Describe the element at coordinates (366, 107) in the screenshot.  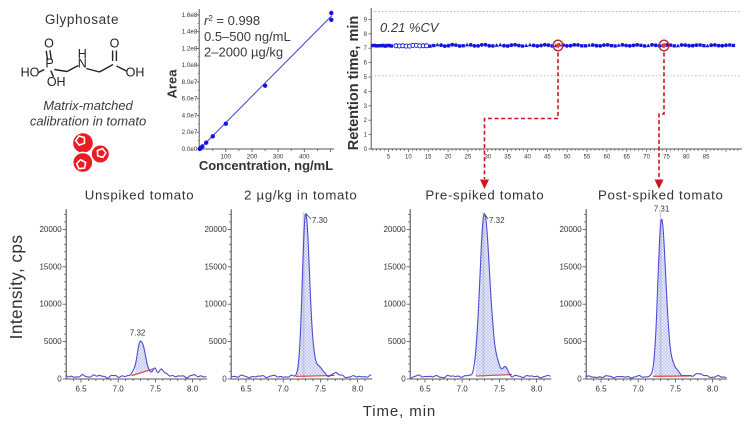
I see `svg-text: 3` at that location.